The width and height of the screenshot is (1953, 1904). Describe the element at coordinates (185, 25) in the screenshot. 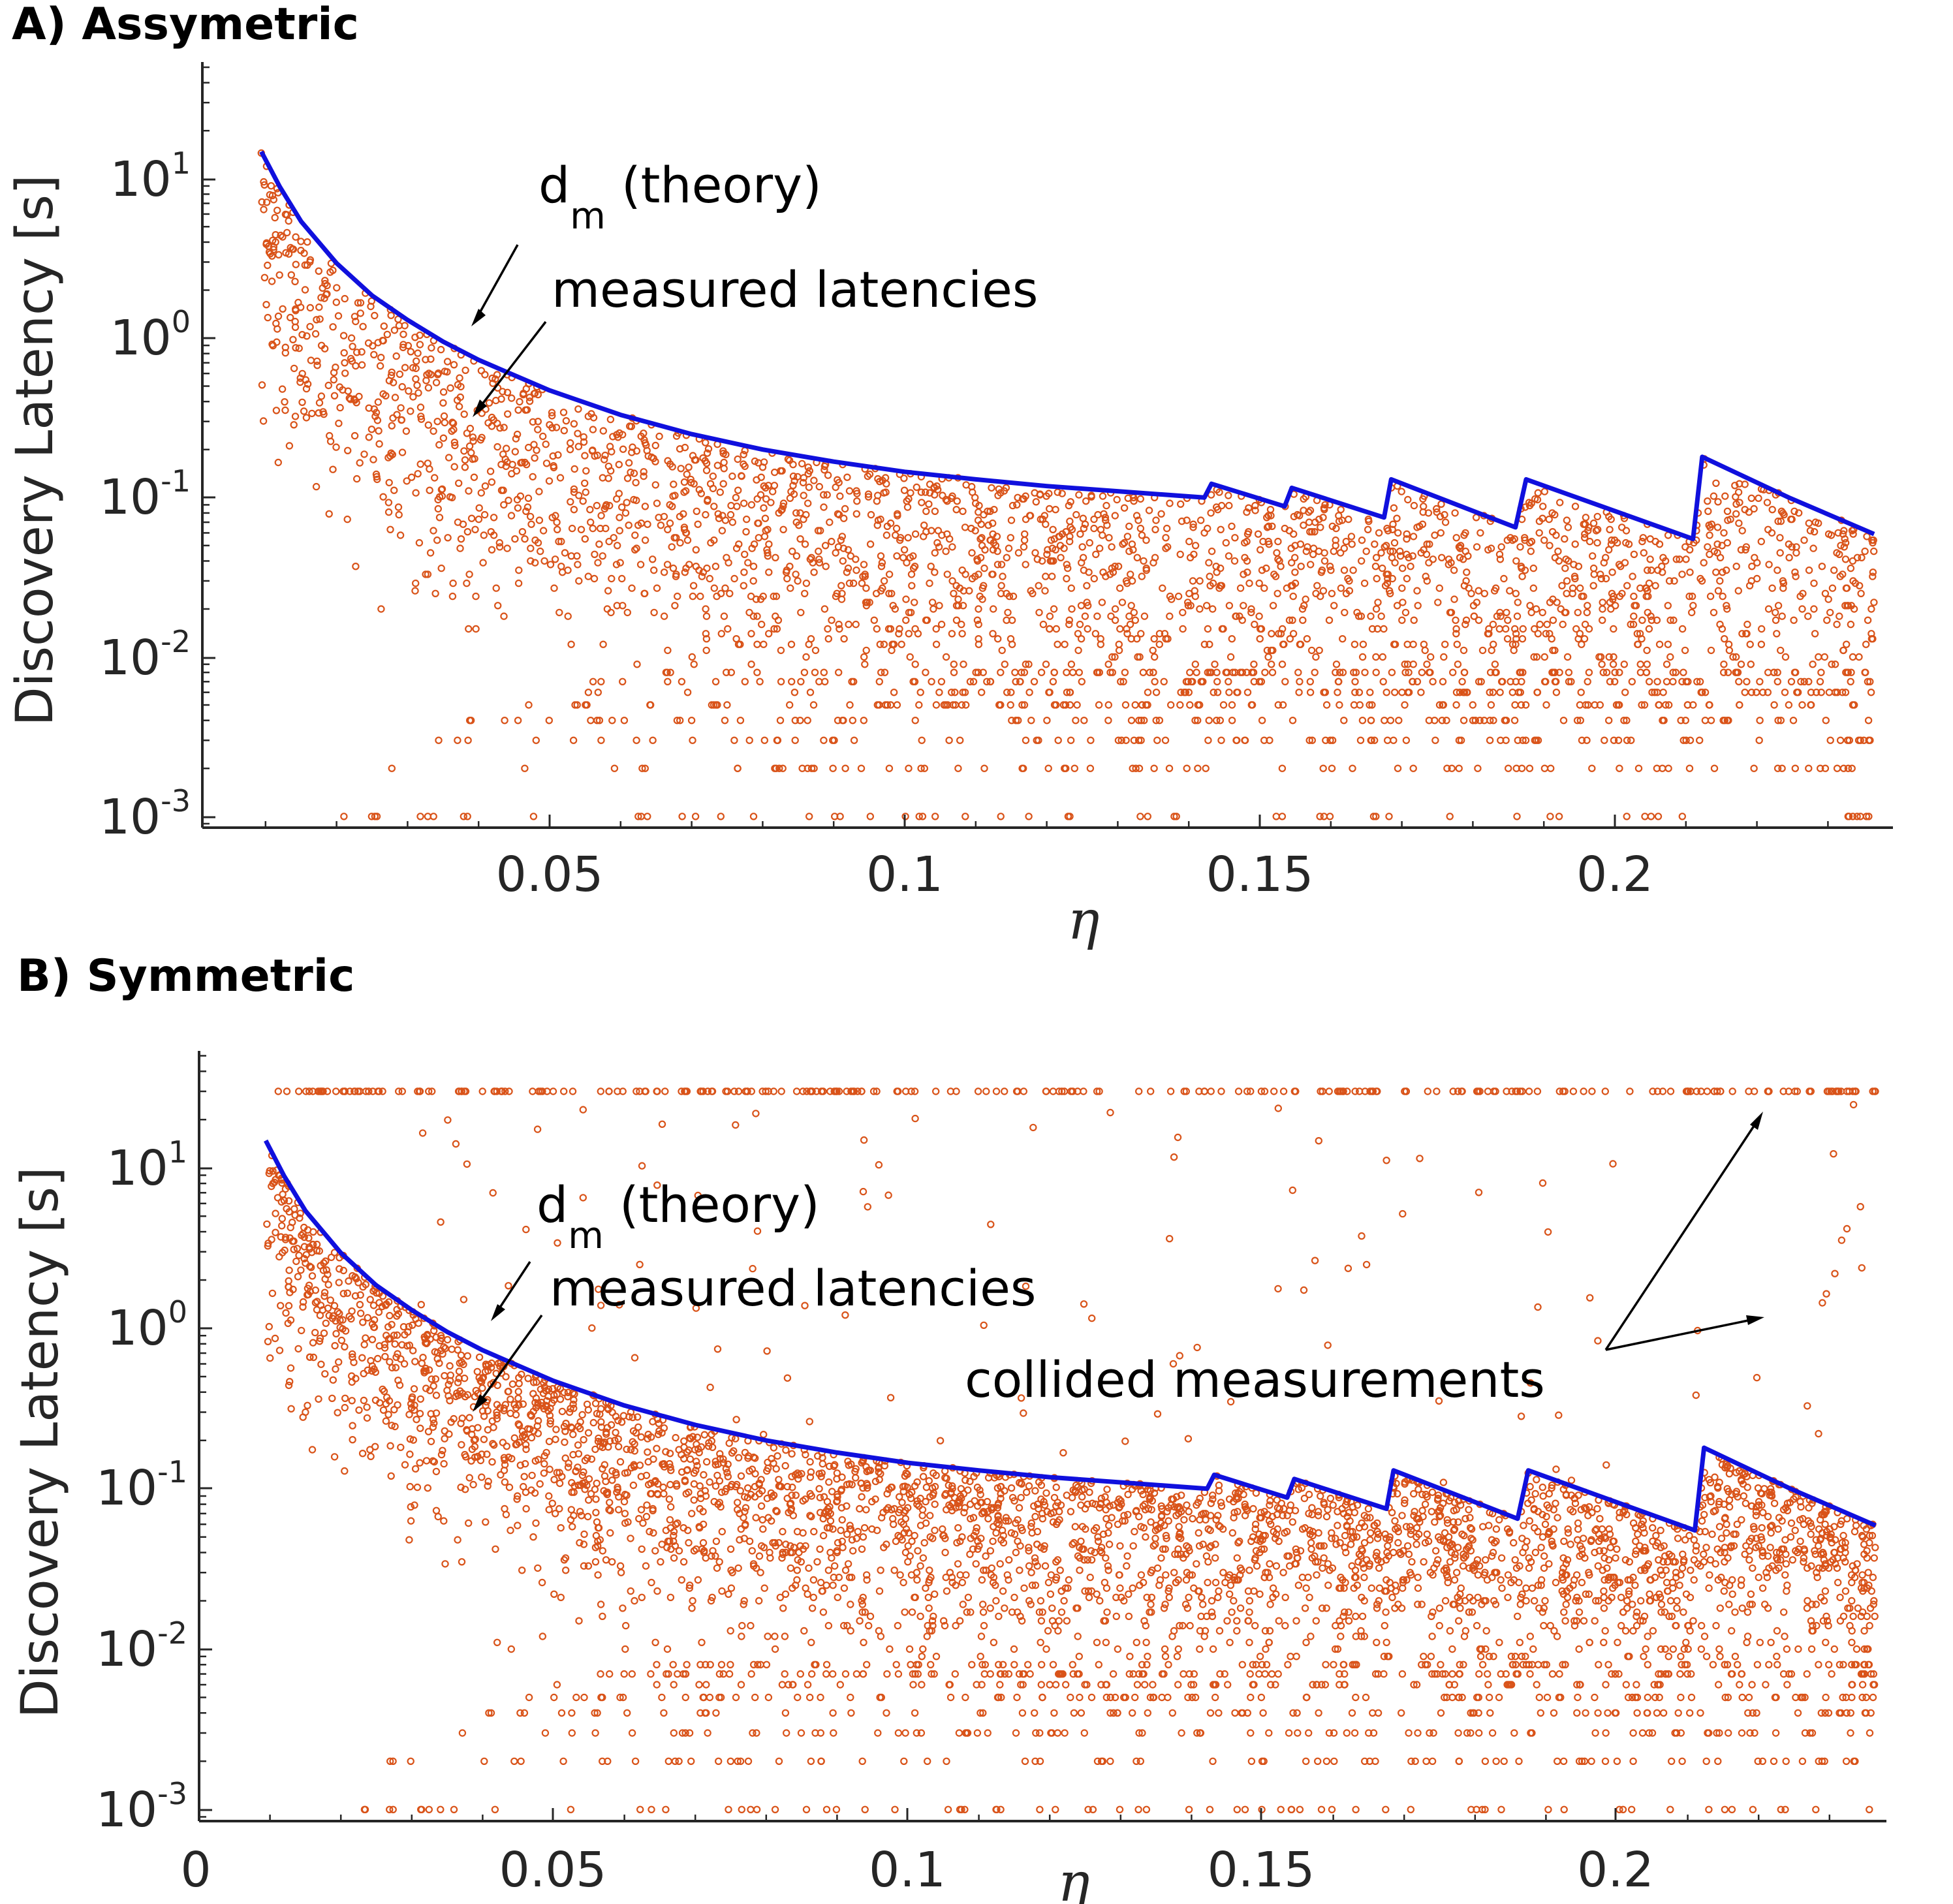

I see `panel-a-title: A) Assymetric` at that location.